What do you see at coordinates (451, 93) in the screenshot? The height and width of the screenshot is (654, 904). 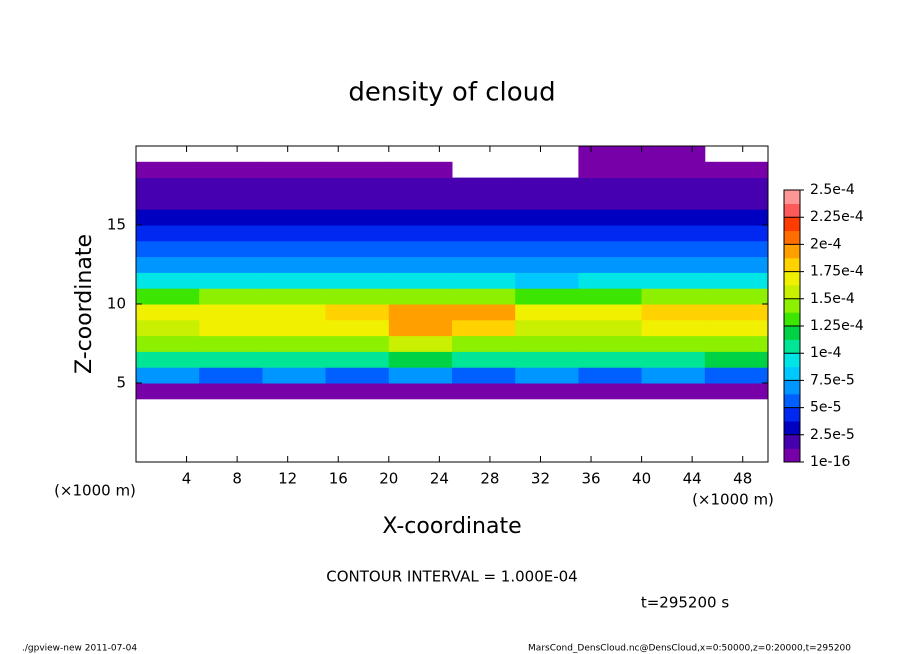 I see `chart-title: density of cloud` at bounding box center [451, 93].